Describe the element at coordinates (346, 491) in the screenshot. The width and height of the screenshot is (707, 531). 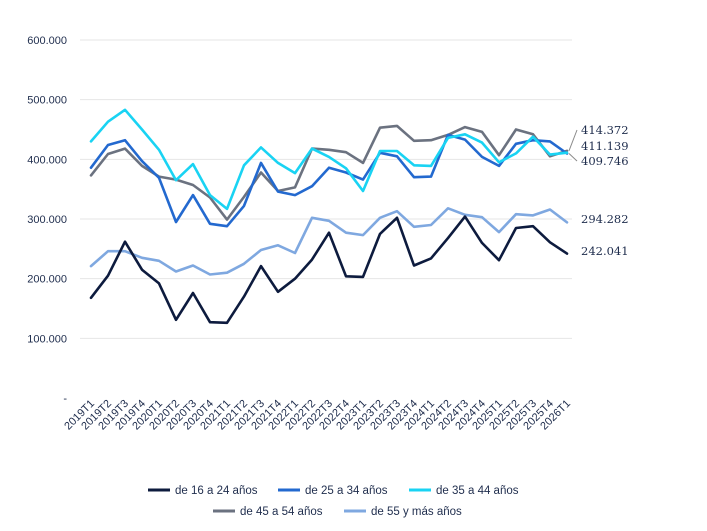
I see `legend-label-1: de 25 a 34 años` at that location.